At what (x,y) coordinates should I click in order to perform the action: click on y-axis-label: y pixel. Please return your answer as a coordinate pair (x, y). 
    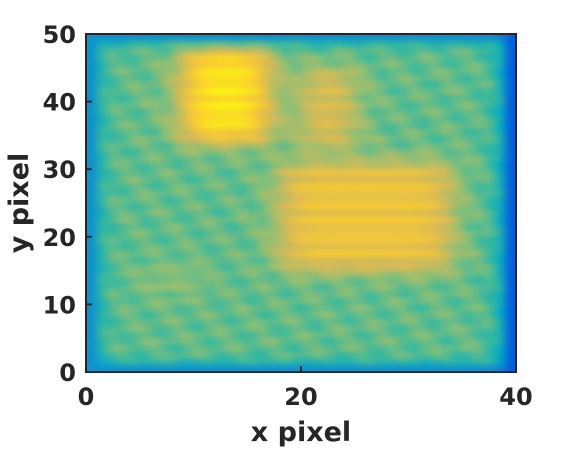
    Looking at the image, I should click on (19, 203).